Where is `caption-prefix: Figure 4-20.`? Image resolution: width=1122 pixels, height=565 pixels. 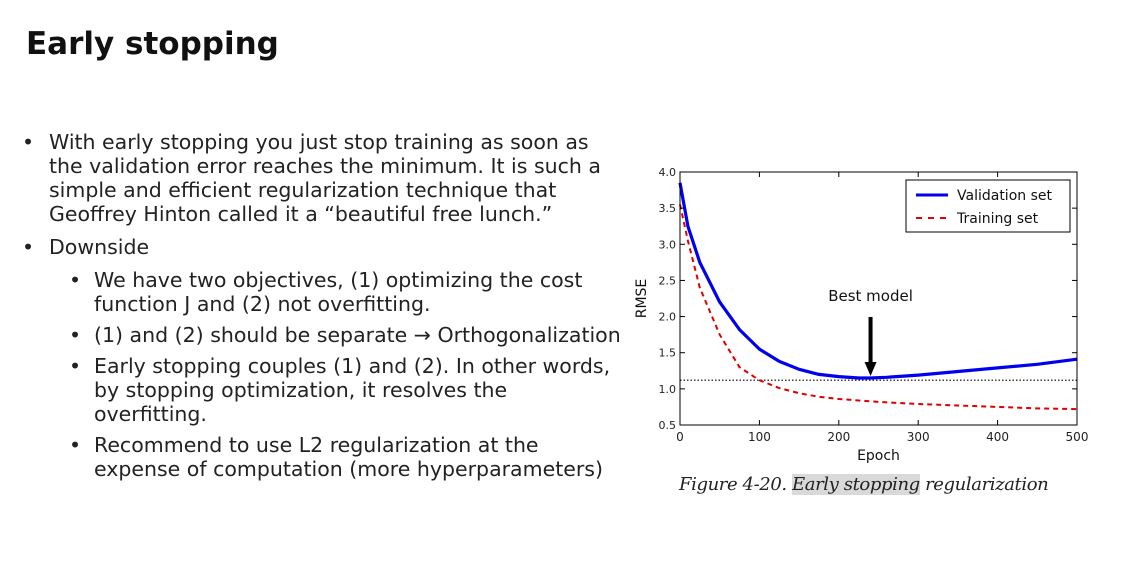
caption-prefix: Figure 4-20. is located at coordinates (736, 484).